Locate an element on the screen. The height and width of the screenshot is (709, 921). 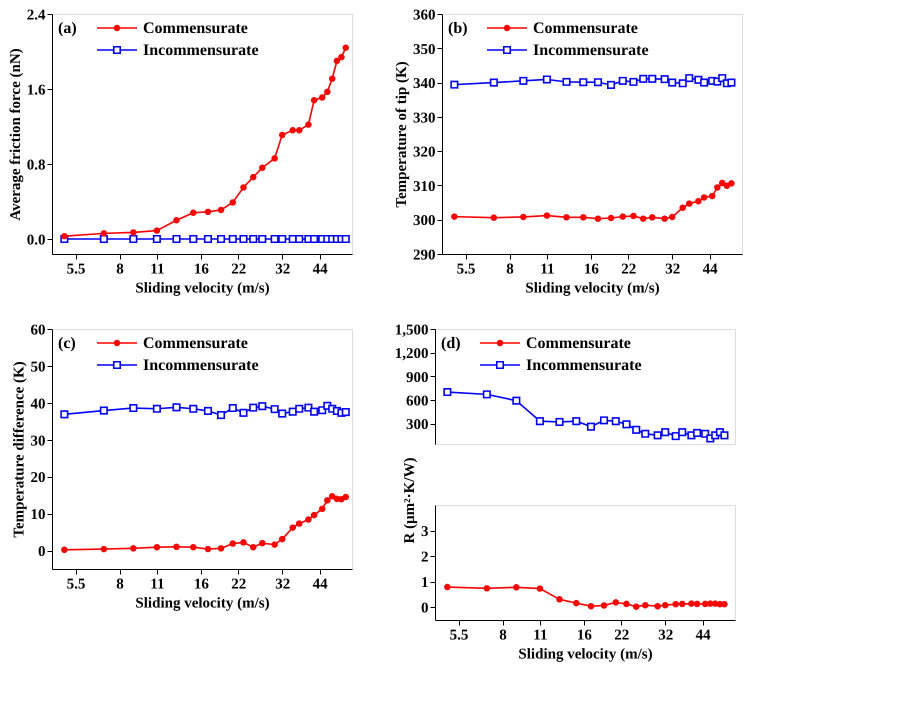
y-tick-label: 350 is located at coordinates (424, 50).